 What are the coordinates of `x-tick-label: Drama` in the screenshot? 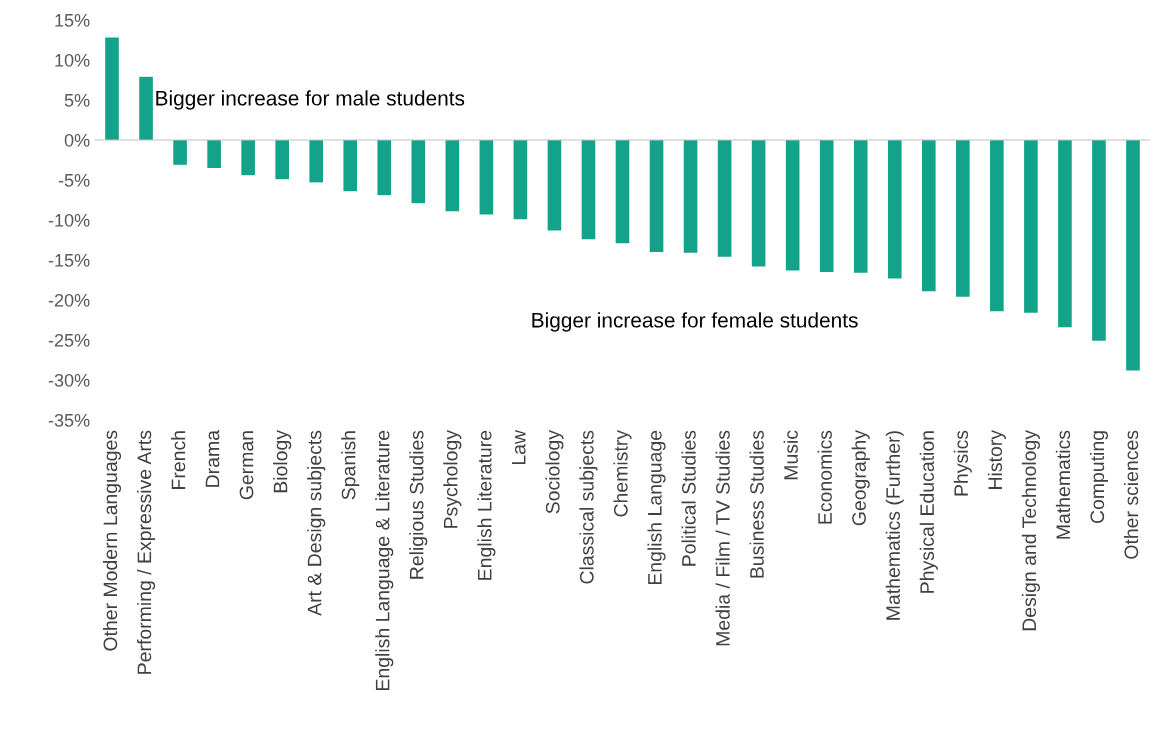 It's located at (212, 458).